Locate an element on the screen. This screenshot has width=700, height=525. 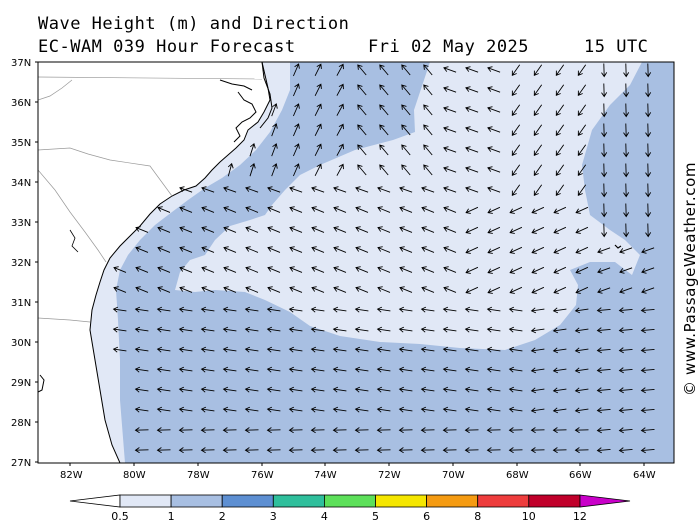
outer-banks is located at coordinates (266, 95).